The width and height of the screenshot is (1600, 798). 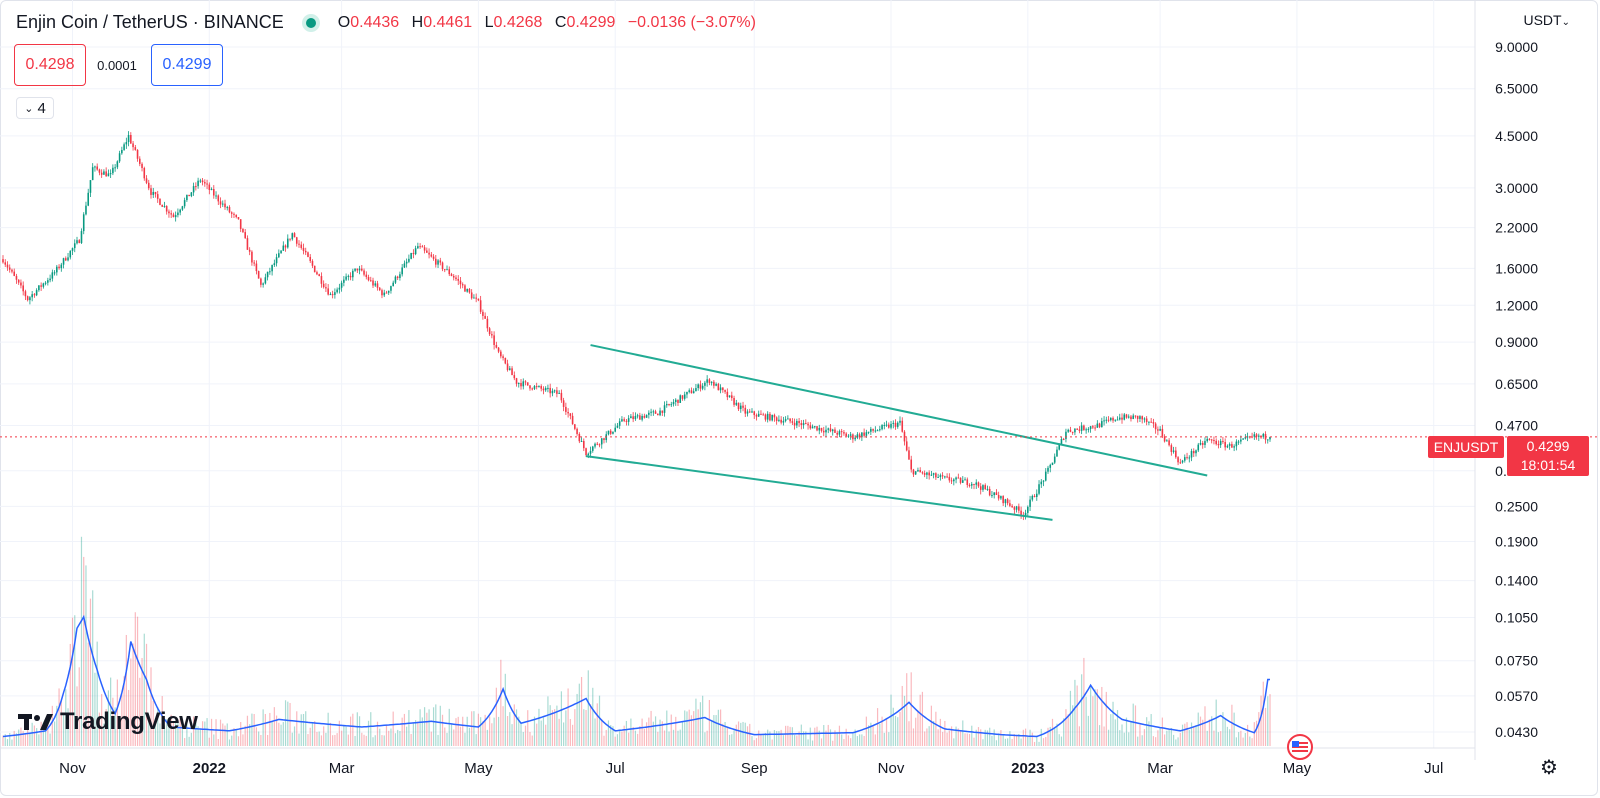 I want to click on us-flag-icon, so click(x=1300, y=747).